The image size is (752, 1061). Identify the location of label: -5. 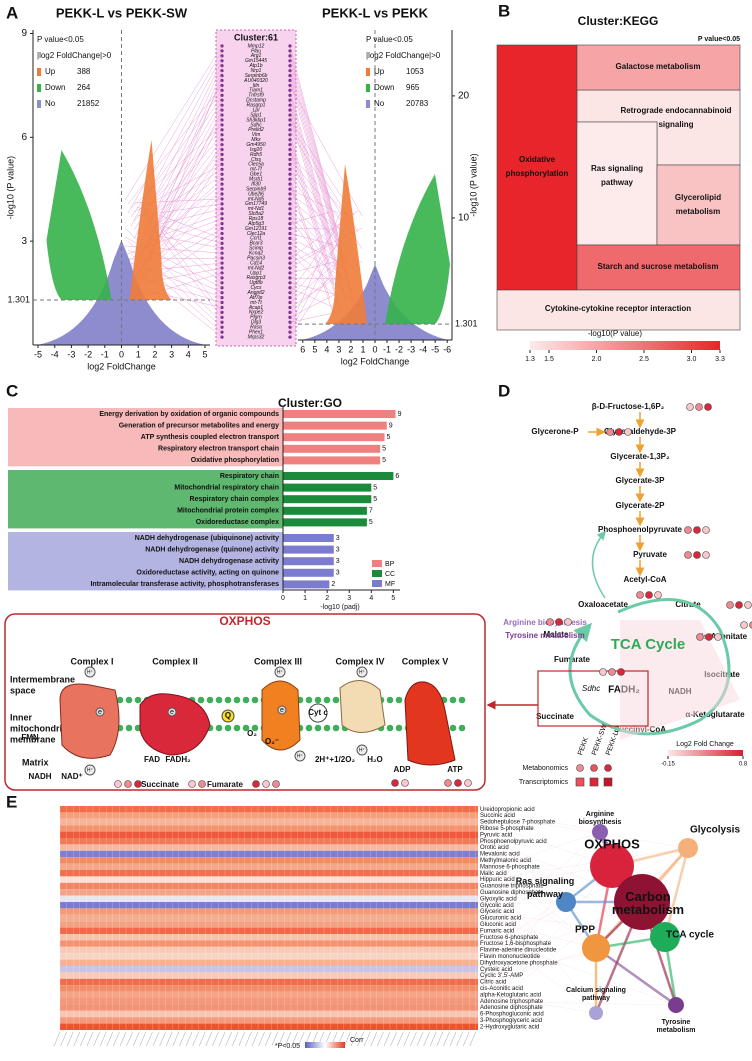
(38, 354).